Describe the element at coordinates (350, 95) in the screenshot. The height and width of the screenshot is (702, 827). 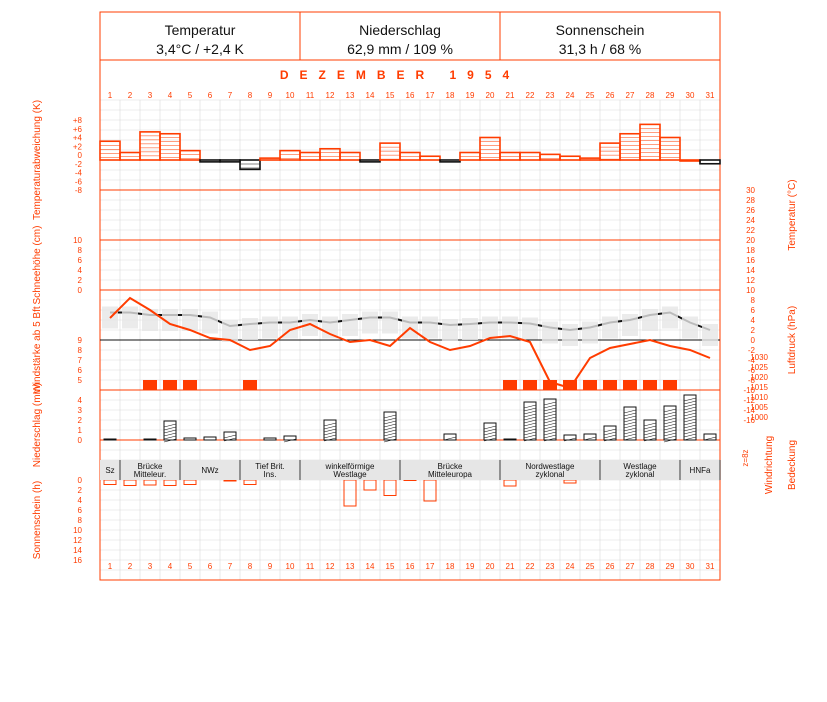
I see `day-label-top: 13` at that location.